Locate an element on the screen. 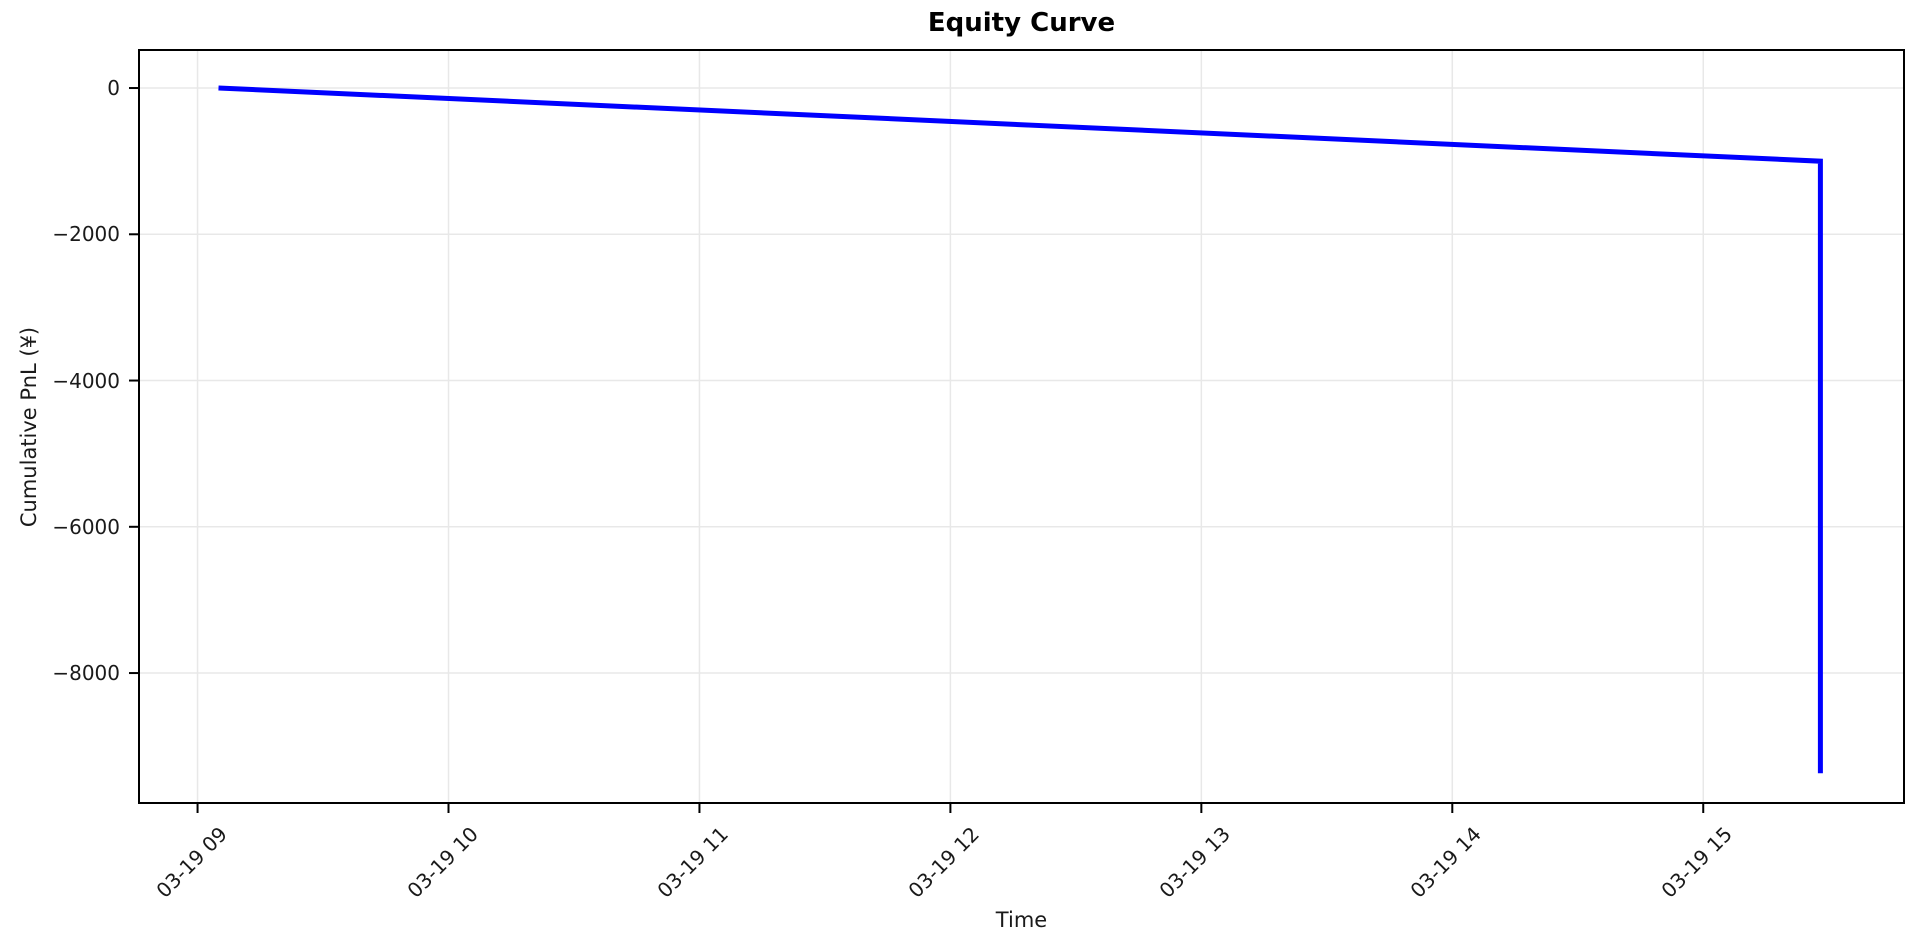  y-axis-label: Cumulative PnL (¥) is located at coordinates (29, 427).